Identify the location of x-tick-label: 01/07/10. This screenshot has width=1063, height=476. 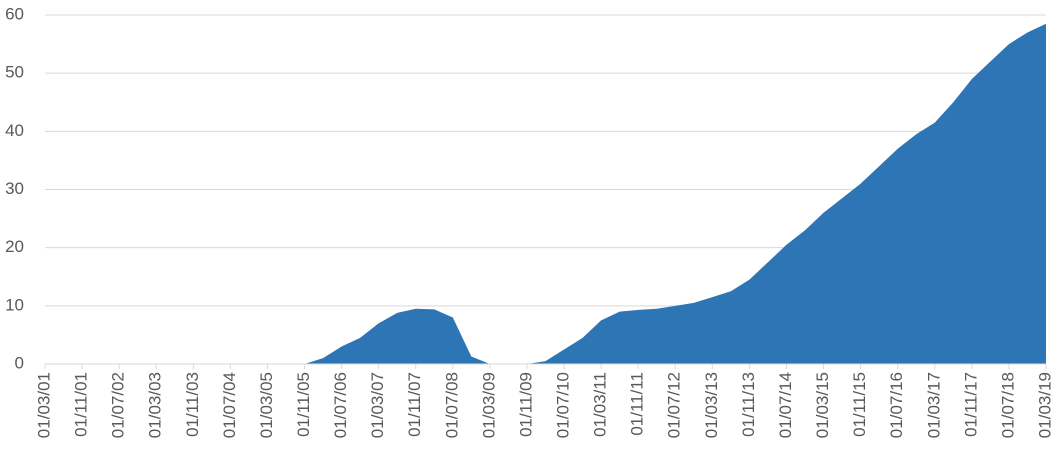
(563, 405).